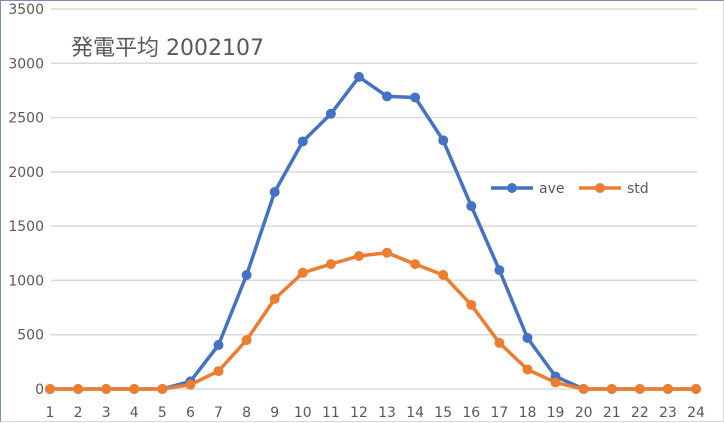  Describe the element at coordinates (50, 413) in the screenshot. I see `x-tick-label: 1` at that location.